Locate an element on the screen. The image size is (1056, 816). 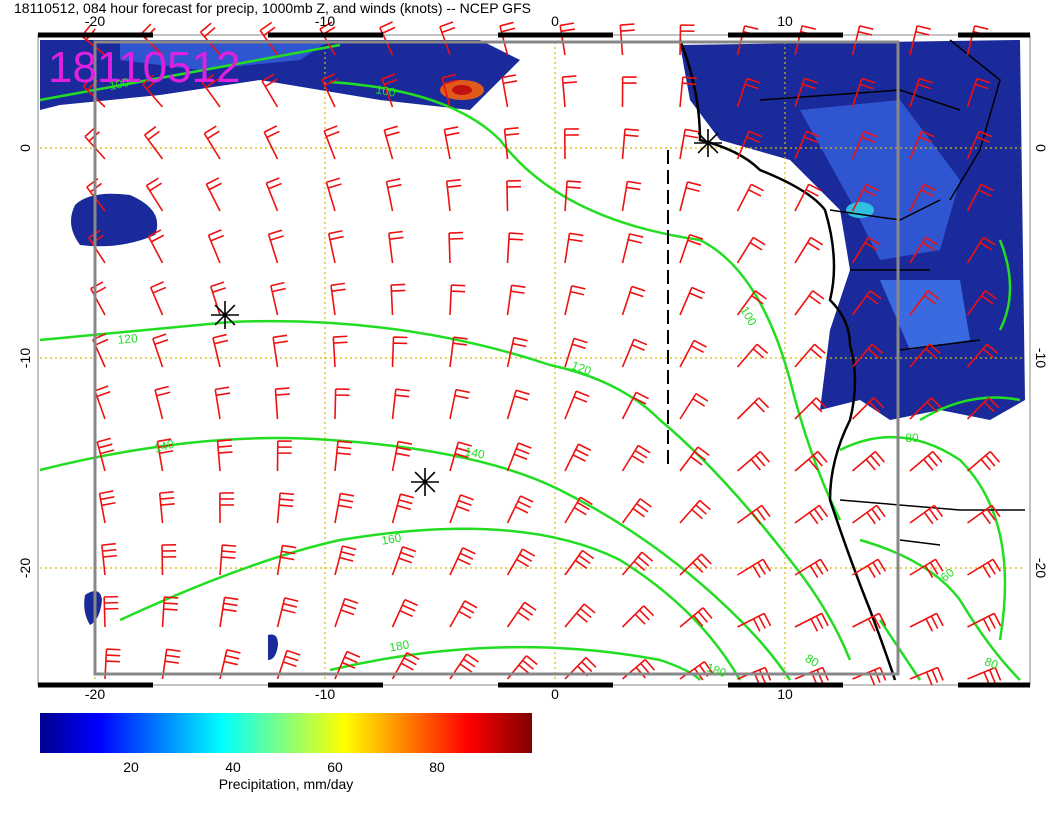
y-tick-label: -10 is located at coordinates (1041, 358).